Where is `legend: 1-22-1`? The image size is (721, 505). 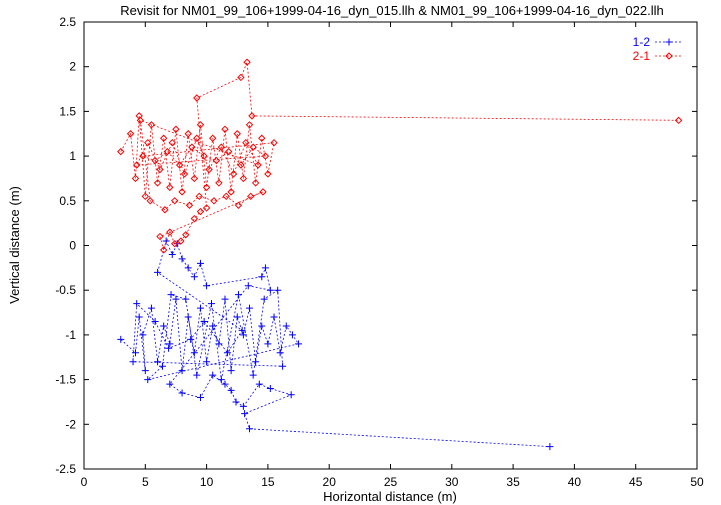
legend: 1-22-1 is located at coordinates (658, 49).